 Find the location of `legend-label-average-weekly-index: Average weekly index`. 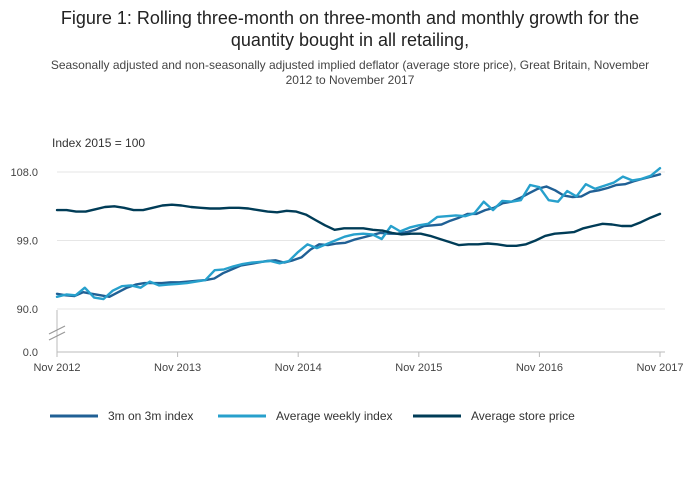

legend-label-average-weekly-index: Average weekly index is located at coordinates (334, 416).